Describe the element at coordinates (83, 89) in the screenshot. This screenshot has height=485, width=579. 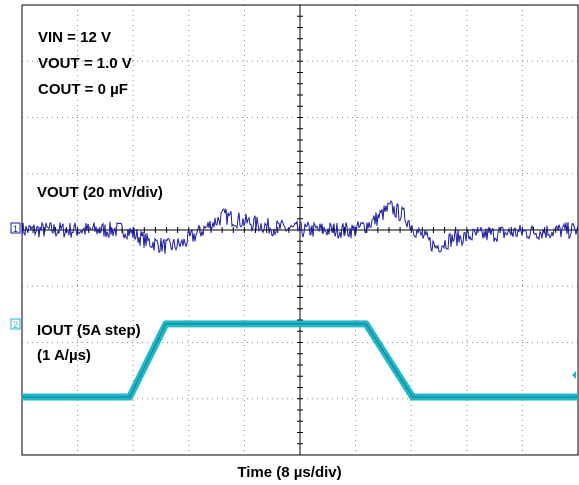
I see `condition-cout: COUT = 0 µF` at that location.